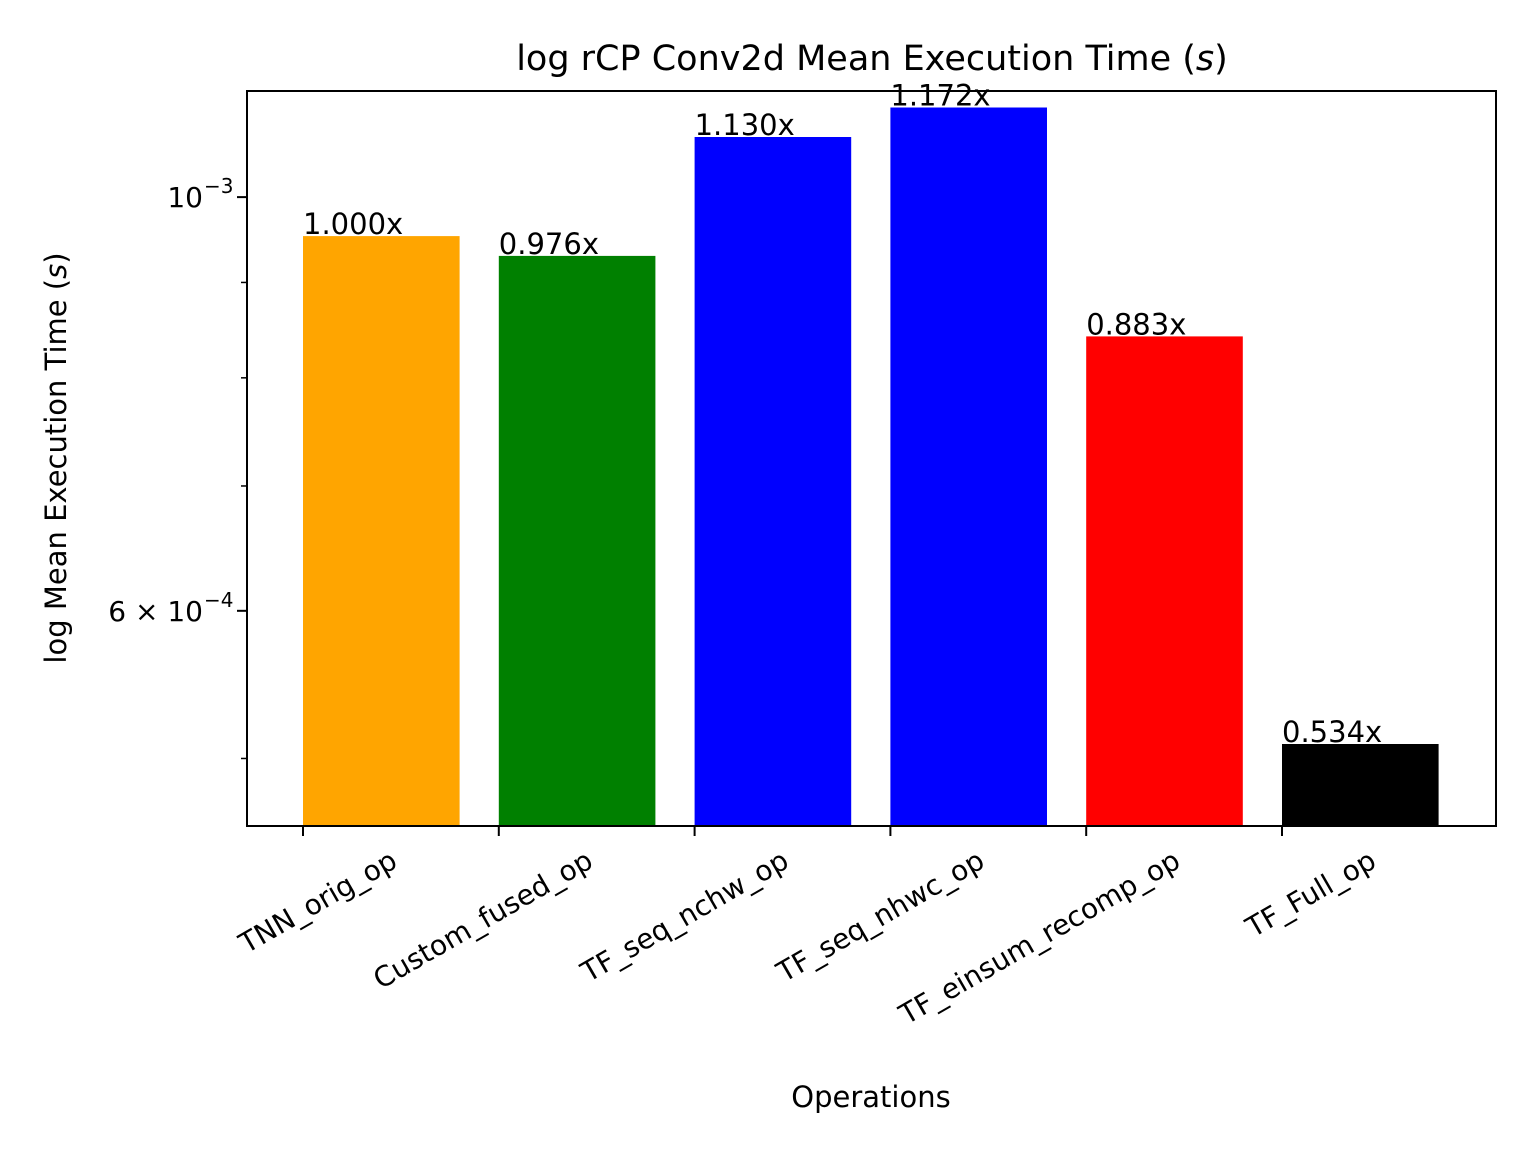 The height and width of the screenshot is (1152, 1536). I want to click on bar-Custom_fused_op, so click(577, 540).